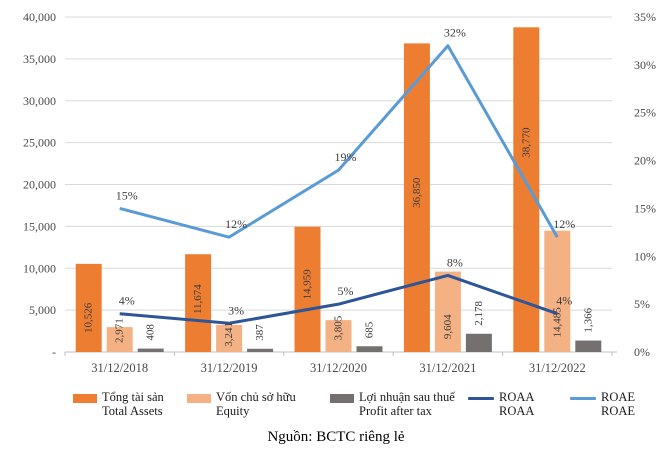 The width and height of the screenshot is (672, 457). I want to click on legend-label-profit-after-tax: Lợi nhuận sau thuế Profit after tax, so click(407, 404).